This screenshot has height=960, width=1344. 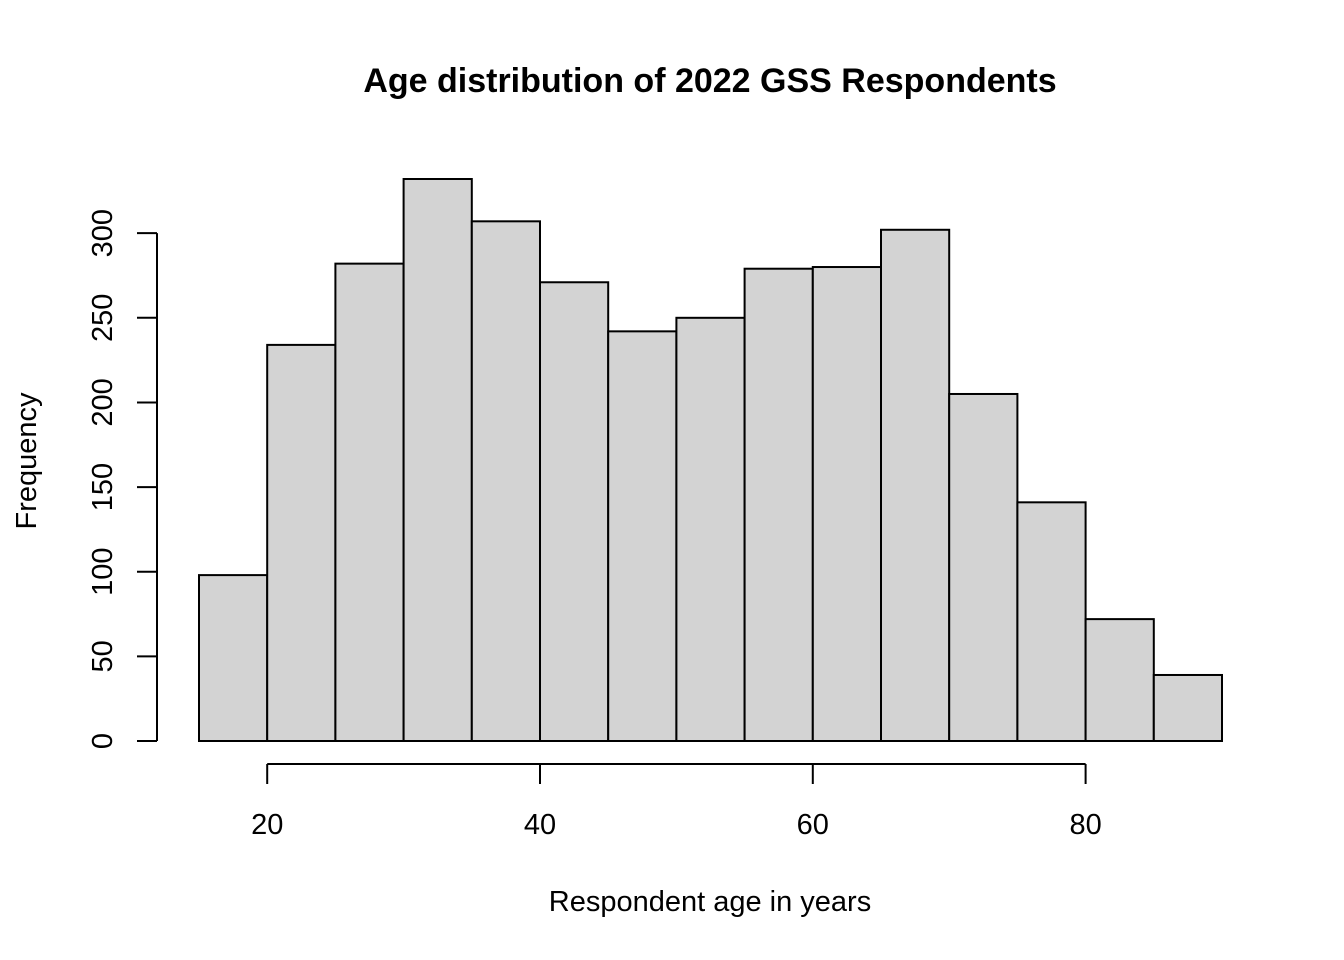 I want to click on y-axis-title: Frequency, so click(x=27, y=461).